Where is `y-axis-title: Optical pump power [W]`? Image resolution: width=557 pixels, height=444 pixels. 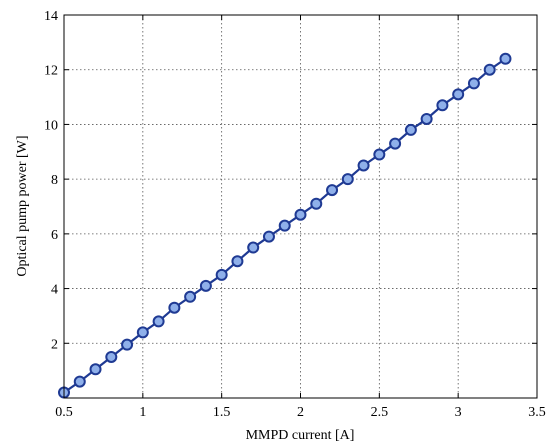
y-axis-title: Optical pump power [W] is located at coordinates (22, 205).